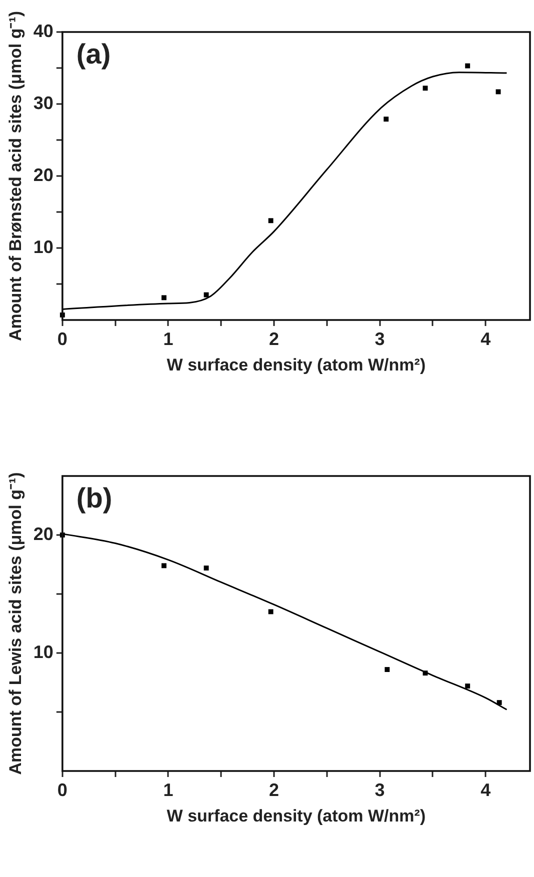 The image size is (534, 877). I want to click on y-axis-title: Amount of Brønsted acid sites (μmol g⁻¹), so click(15, 176).